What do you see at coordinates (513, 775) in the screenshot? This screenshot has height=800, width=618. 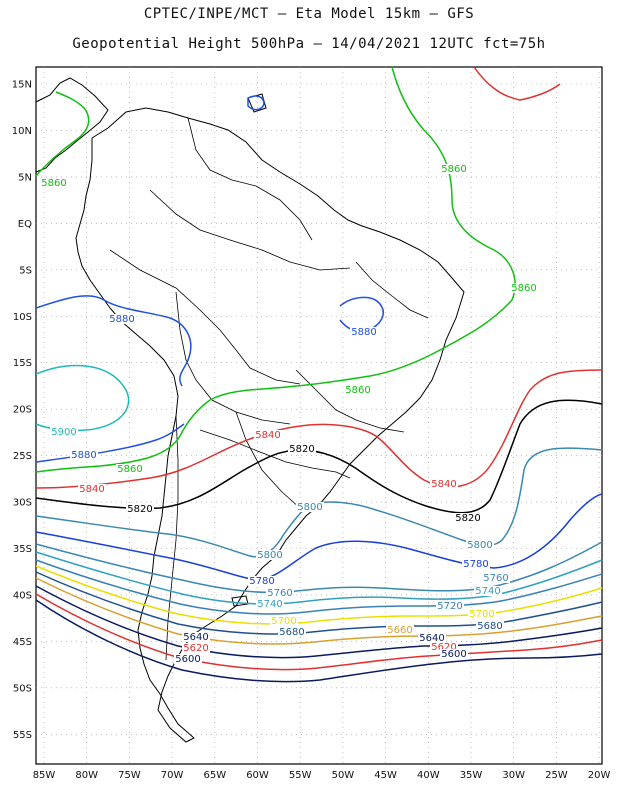 I see `lon-tick-label: 30W` at bounding box center [513, 775].